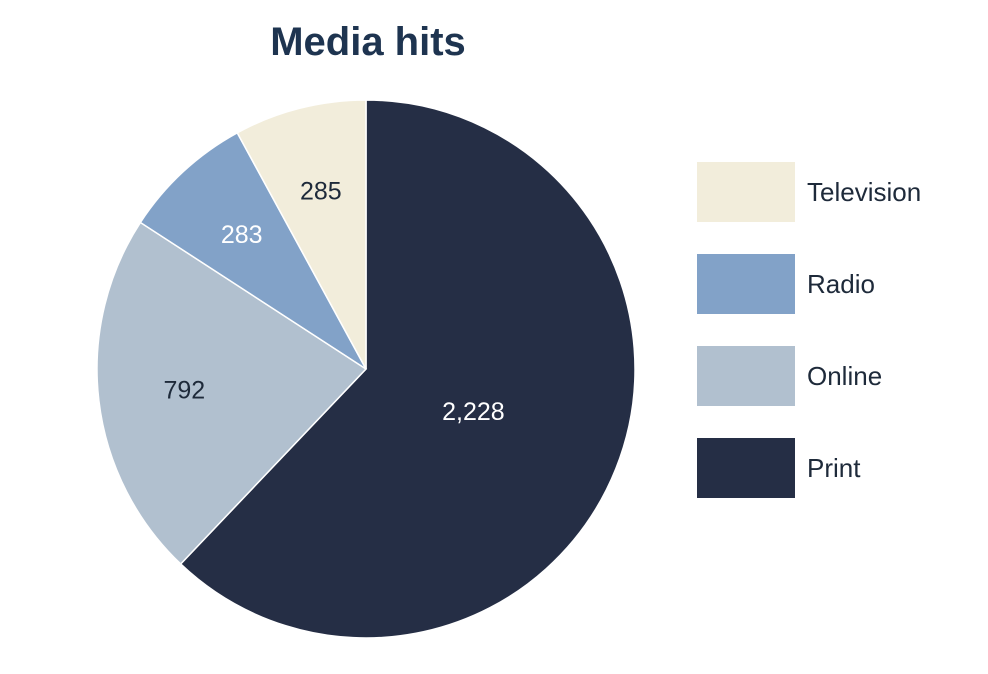  Describe the element at coordinates (746, 468) in the screenshot. I see `legend-swatch-print` at that location.